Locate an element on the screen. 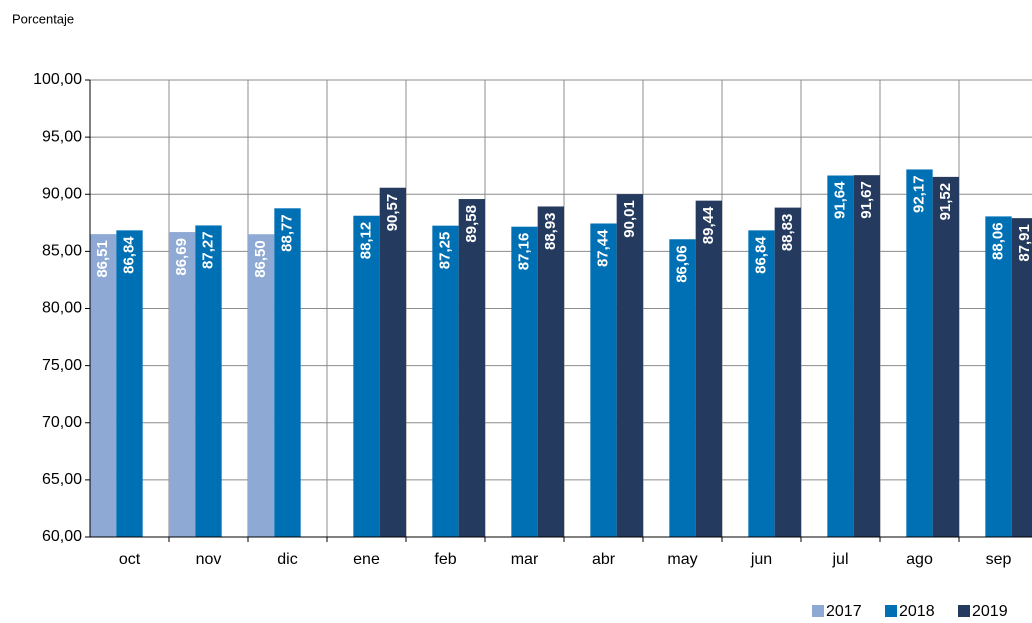 The image size is (1032, 623). value-label: 89,44 is located at coordinates (708, 225).